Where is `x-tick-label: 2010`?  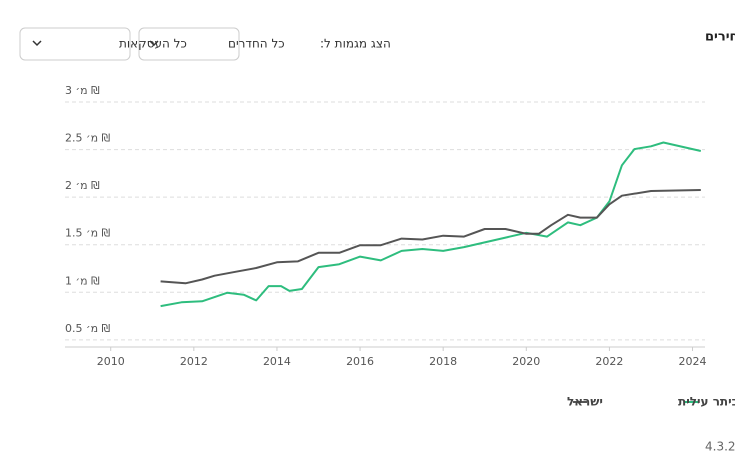 x-tick-label: 2010 is located at coordinates (111, 361).